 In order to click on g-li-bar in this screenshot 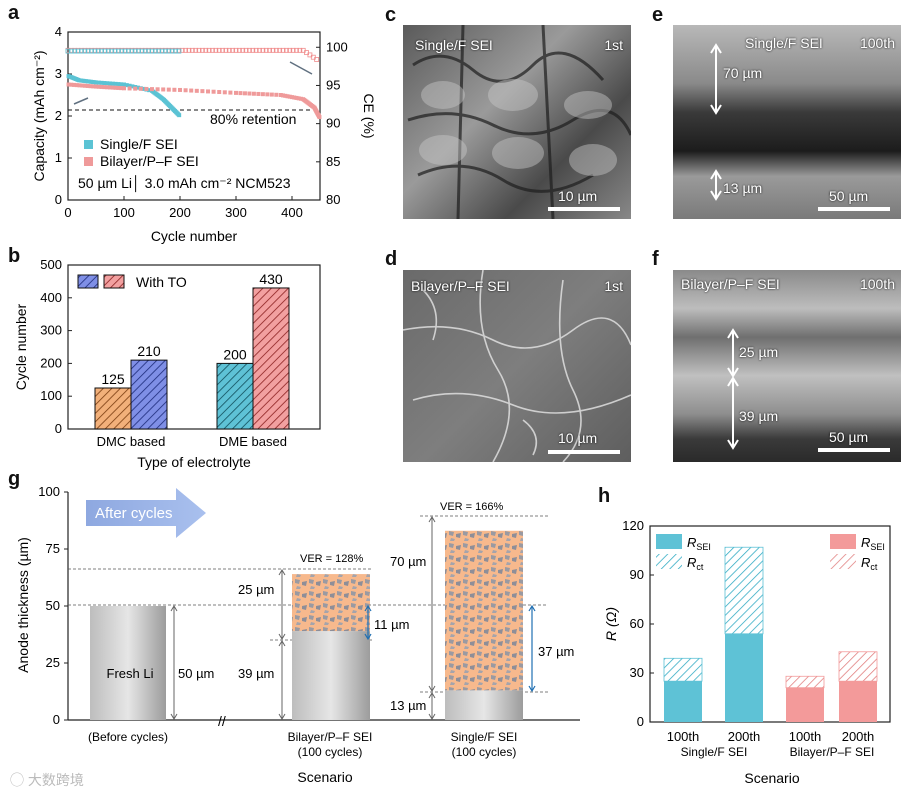, I will do `click(484, 705)`.